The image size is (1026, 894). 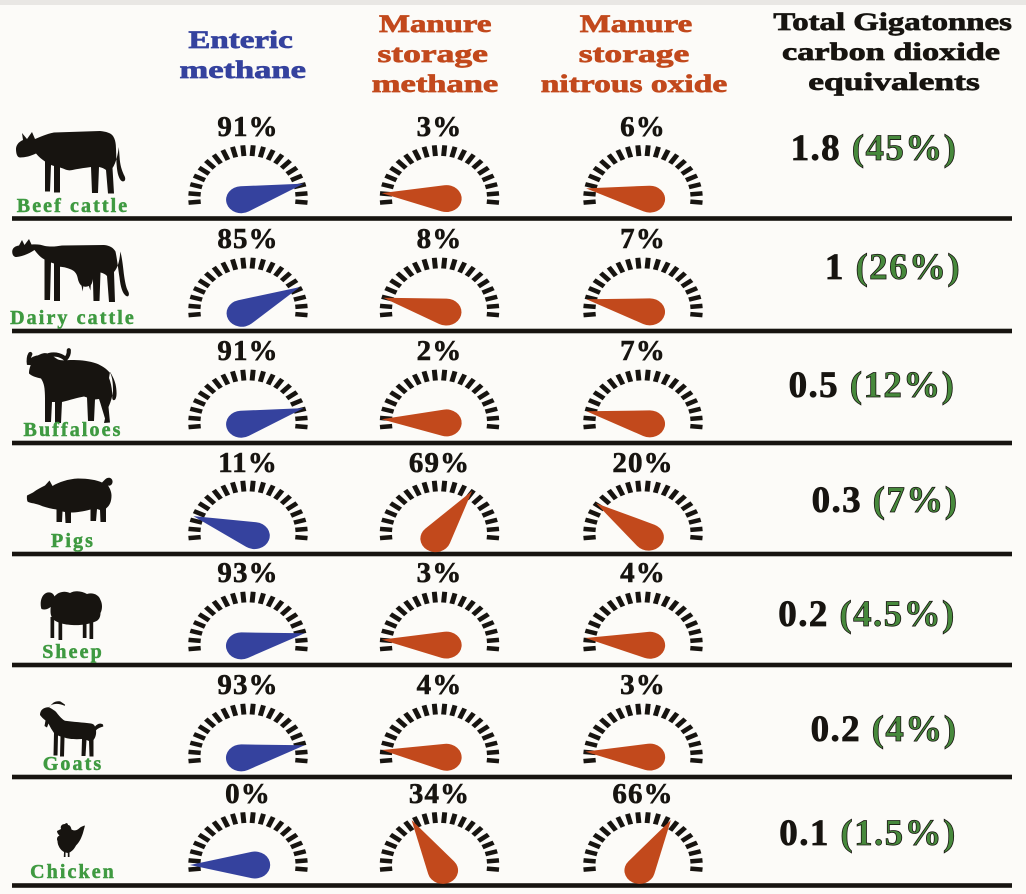 What do you see at coordinates (240, 40) in the screenshot?
I see `svg-text: Enteric` at bounding box center [240, 40].